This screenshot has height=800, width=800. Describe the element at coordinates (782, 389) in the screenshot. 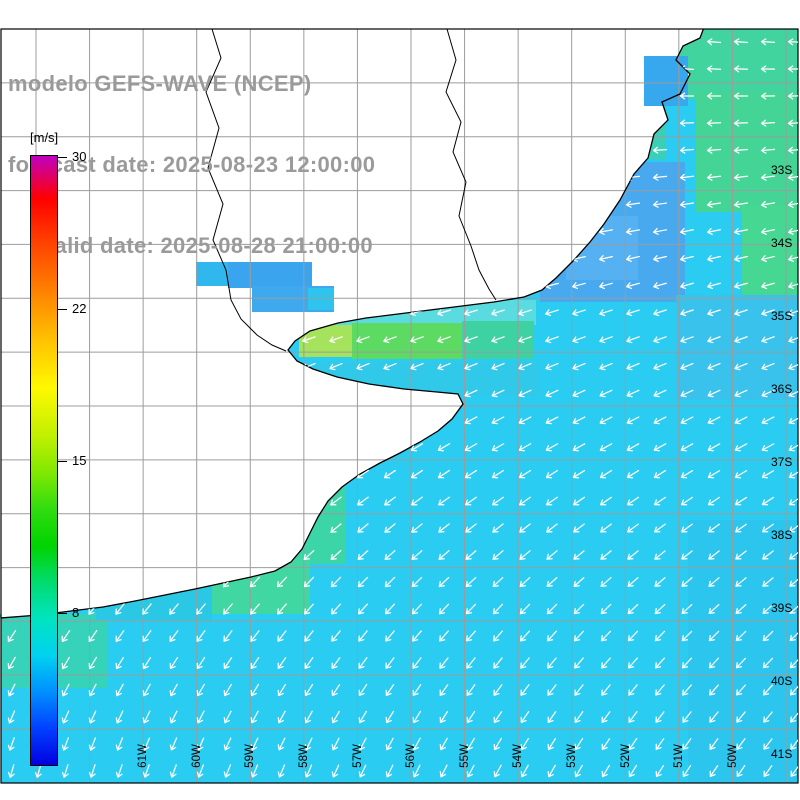

I see `latitude-label: 36S` at that location.